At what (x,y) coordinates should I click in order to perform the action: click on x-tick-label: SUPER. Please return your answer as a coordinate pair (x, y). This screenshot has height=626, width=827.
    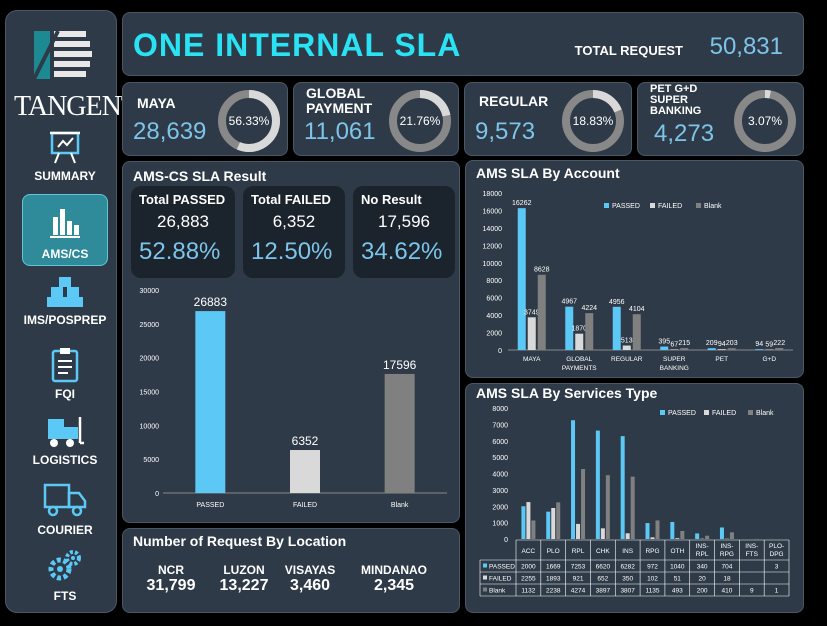
    Looking at the image, I should click on (674, 359).